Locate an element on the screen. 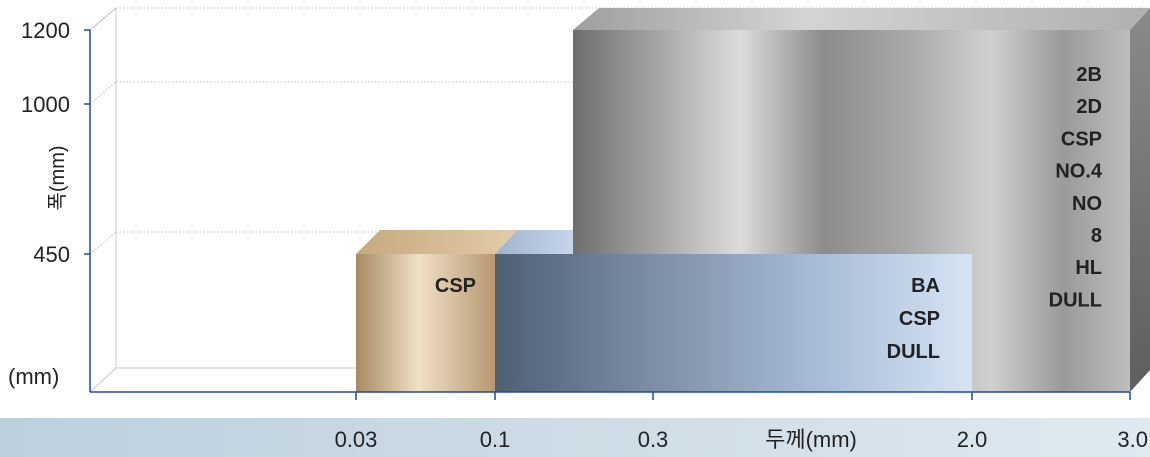 The width and height of the screenshot is (1150, 457). bar-label-gold-0: CSP is located at coordinates (455, 286).